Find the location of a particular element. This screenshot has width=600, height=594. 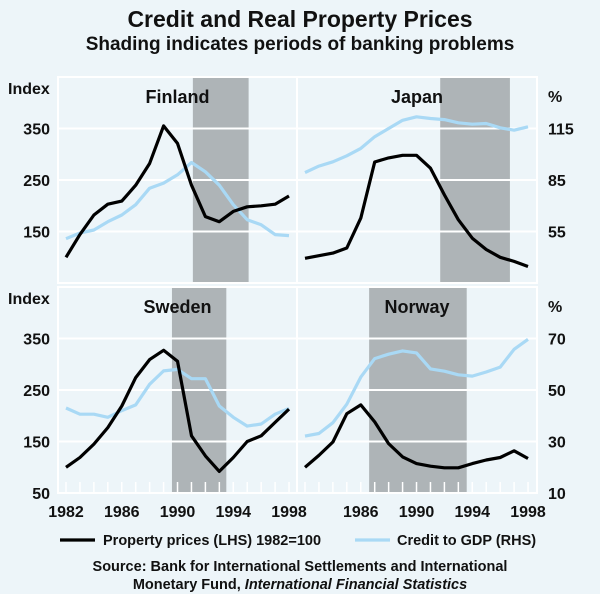

x-tick-label: 1982 is located at coordinates (66, 512).